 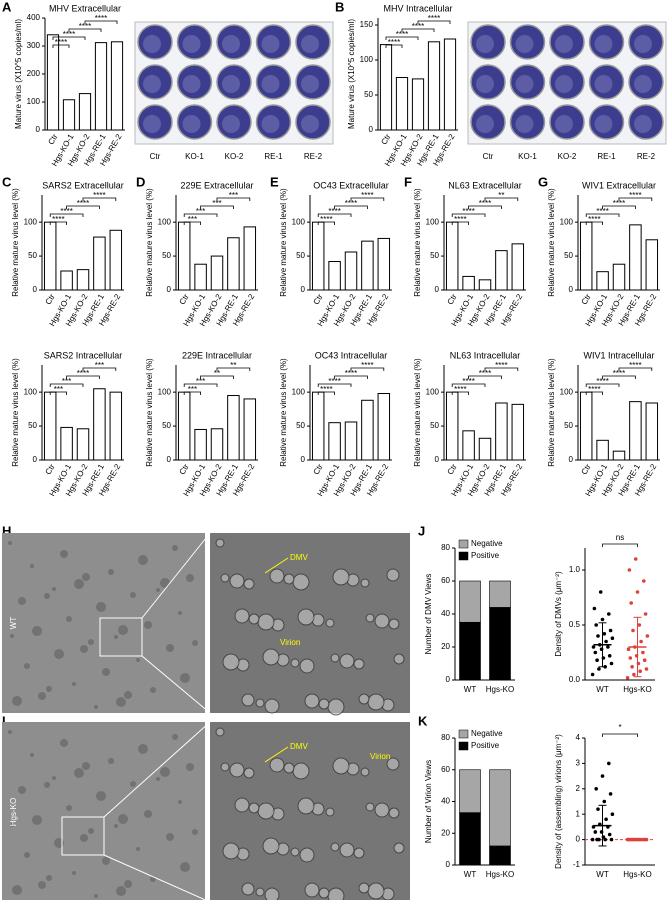 I want to click on significance-label: **, so click(x=233, y=365).